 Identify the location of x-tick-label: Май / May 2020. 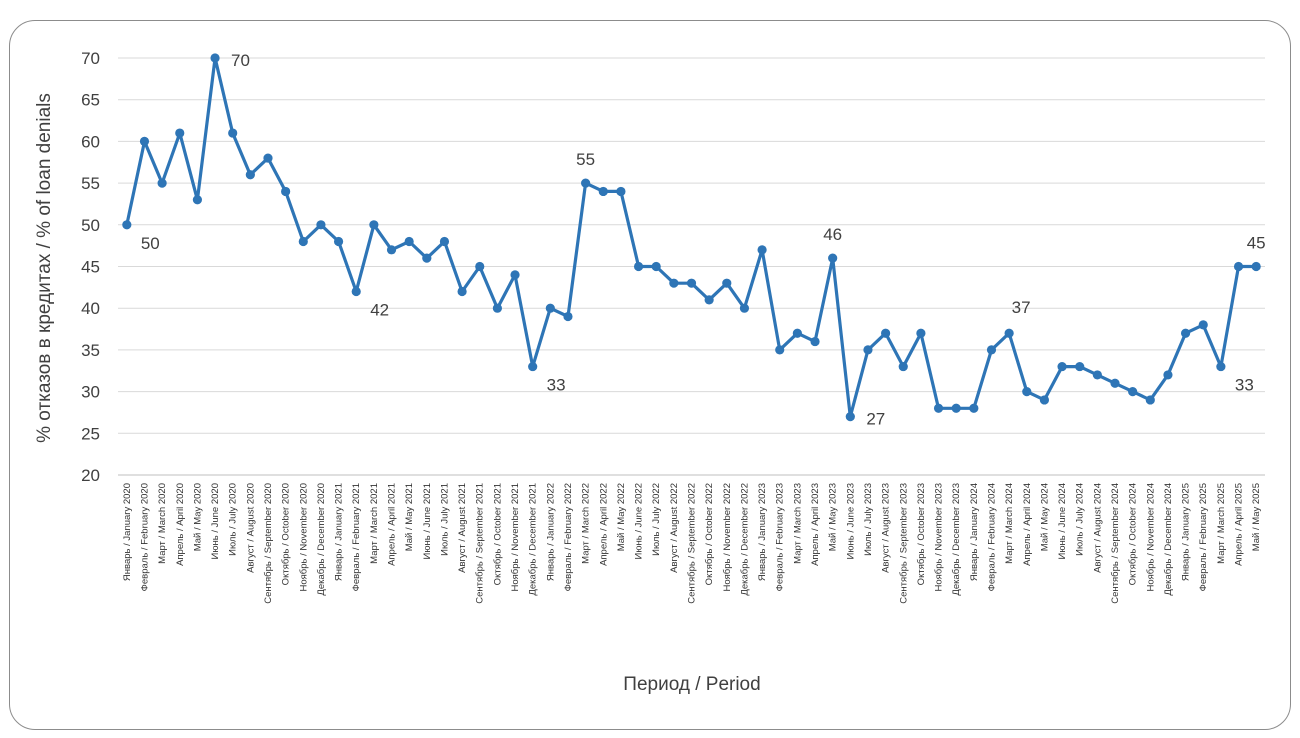
(197, 517).